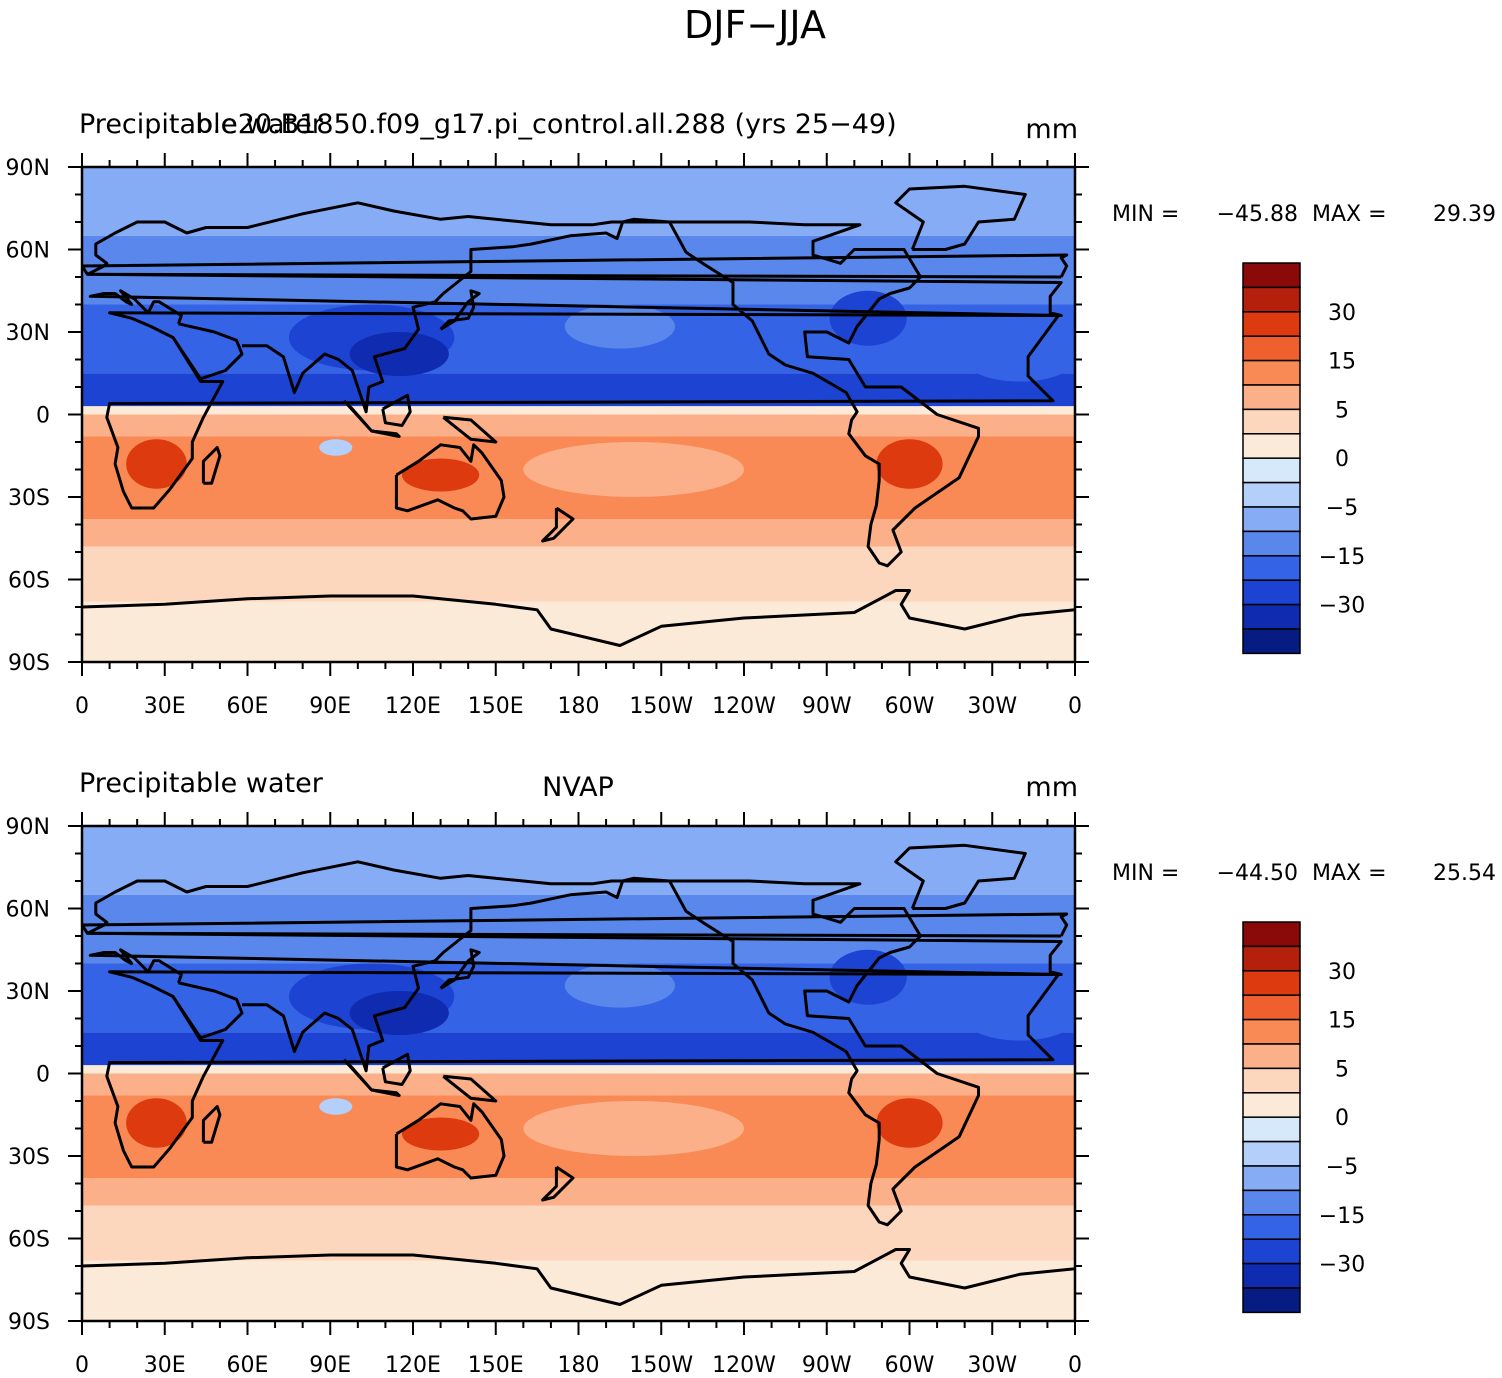 This screenshot has height=1378, width=1502. Describe the element at coordinates (755, 25) in the screenshot. I see `figure-title: DJF−JJA` at that location.